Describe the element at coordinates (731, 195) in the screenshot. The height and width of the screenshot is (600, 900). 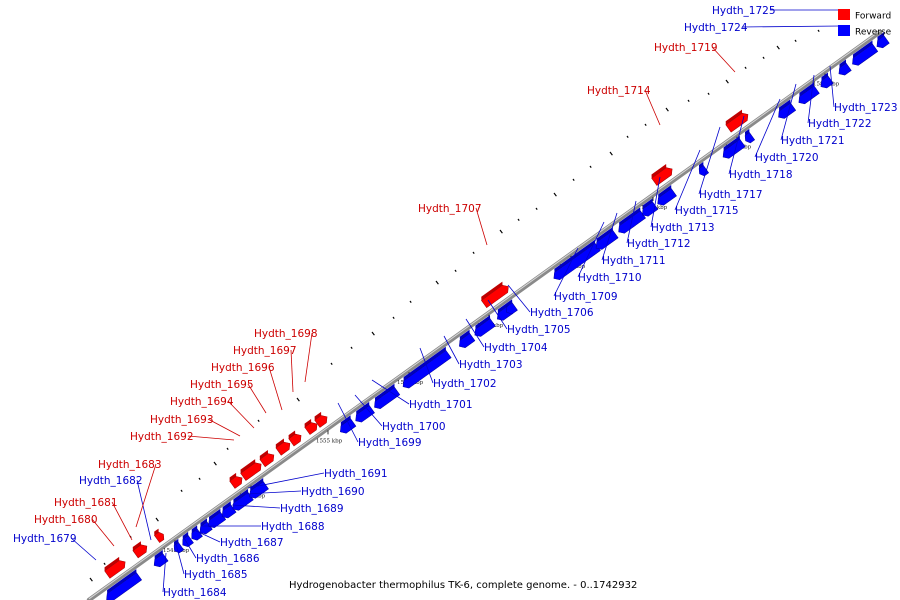
I see `gene-label: Hydth_1717` at that location.